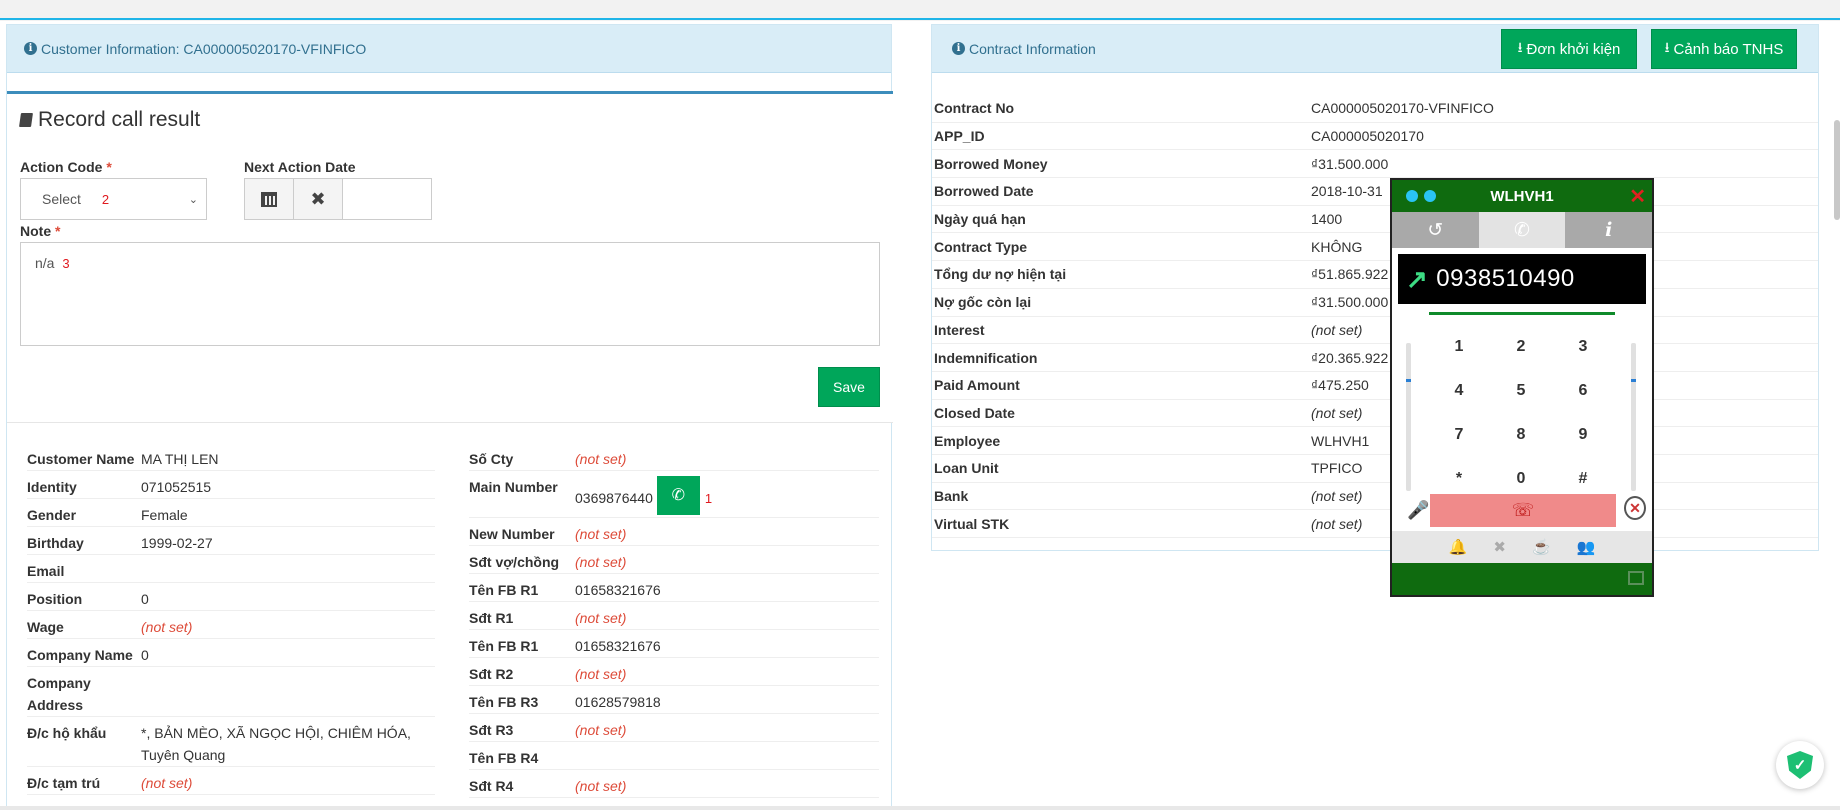  I want to click on calendar-button, so click(269, 199).